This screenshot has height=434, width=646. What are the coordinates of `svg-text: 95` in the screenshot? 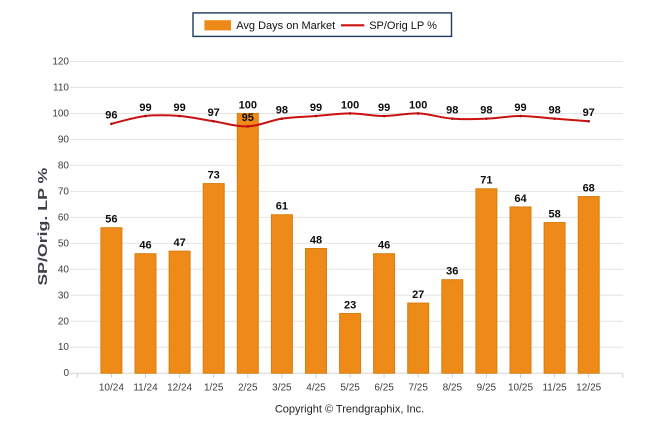 It's located at (248, 118).